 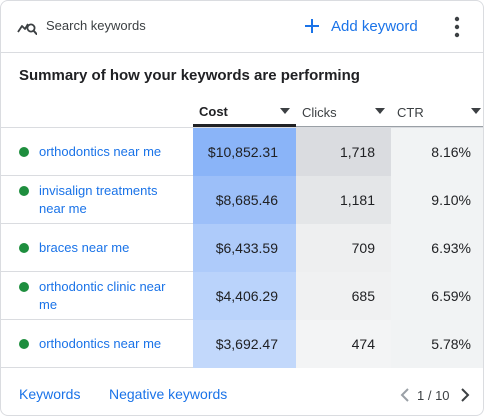 I want to click on clicks-cell: 1,718, so click(x=343, y=152).